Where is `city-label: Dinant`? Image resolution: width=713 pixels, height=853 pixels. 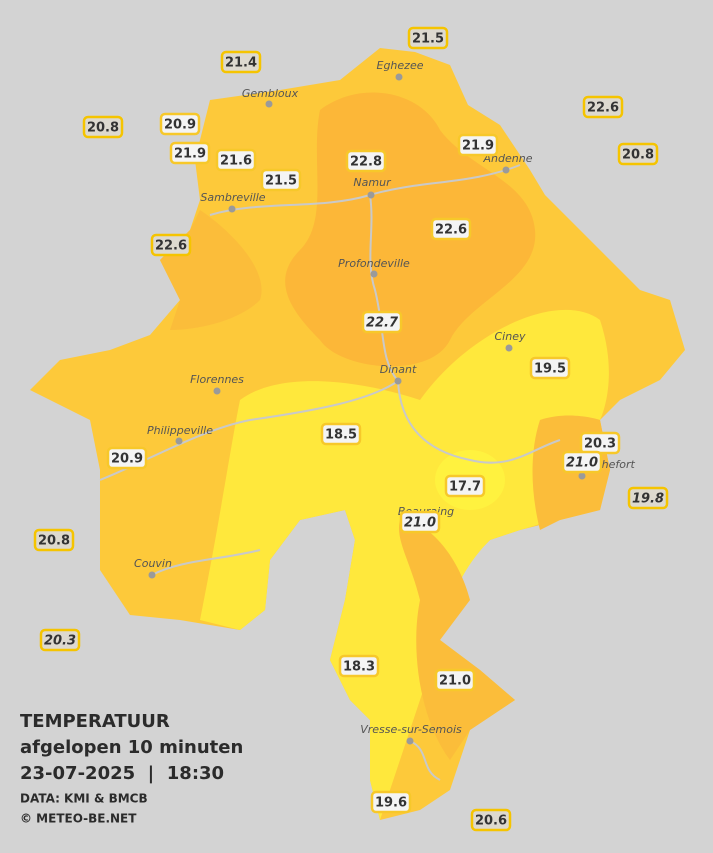
city-label: Dinant is located at coordinates (398, 369).